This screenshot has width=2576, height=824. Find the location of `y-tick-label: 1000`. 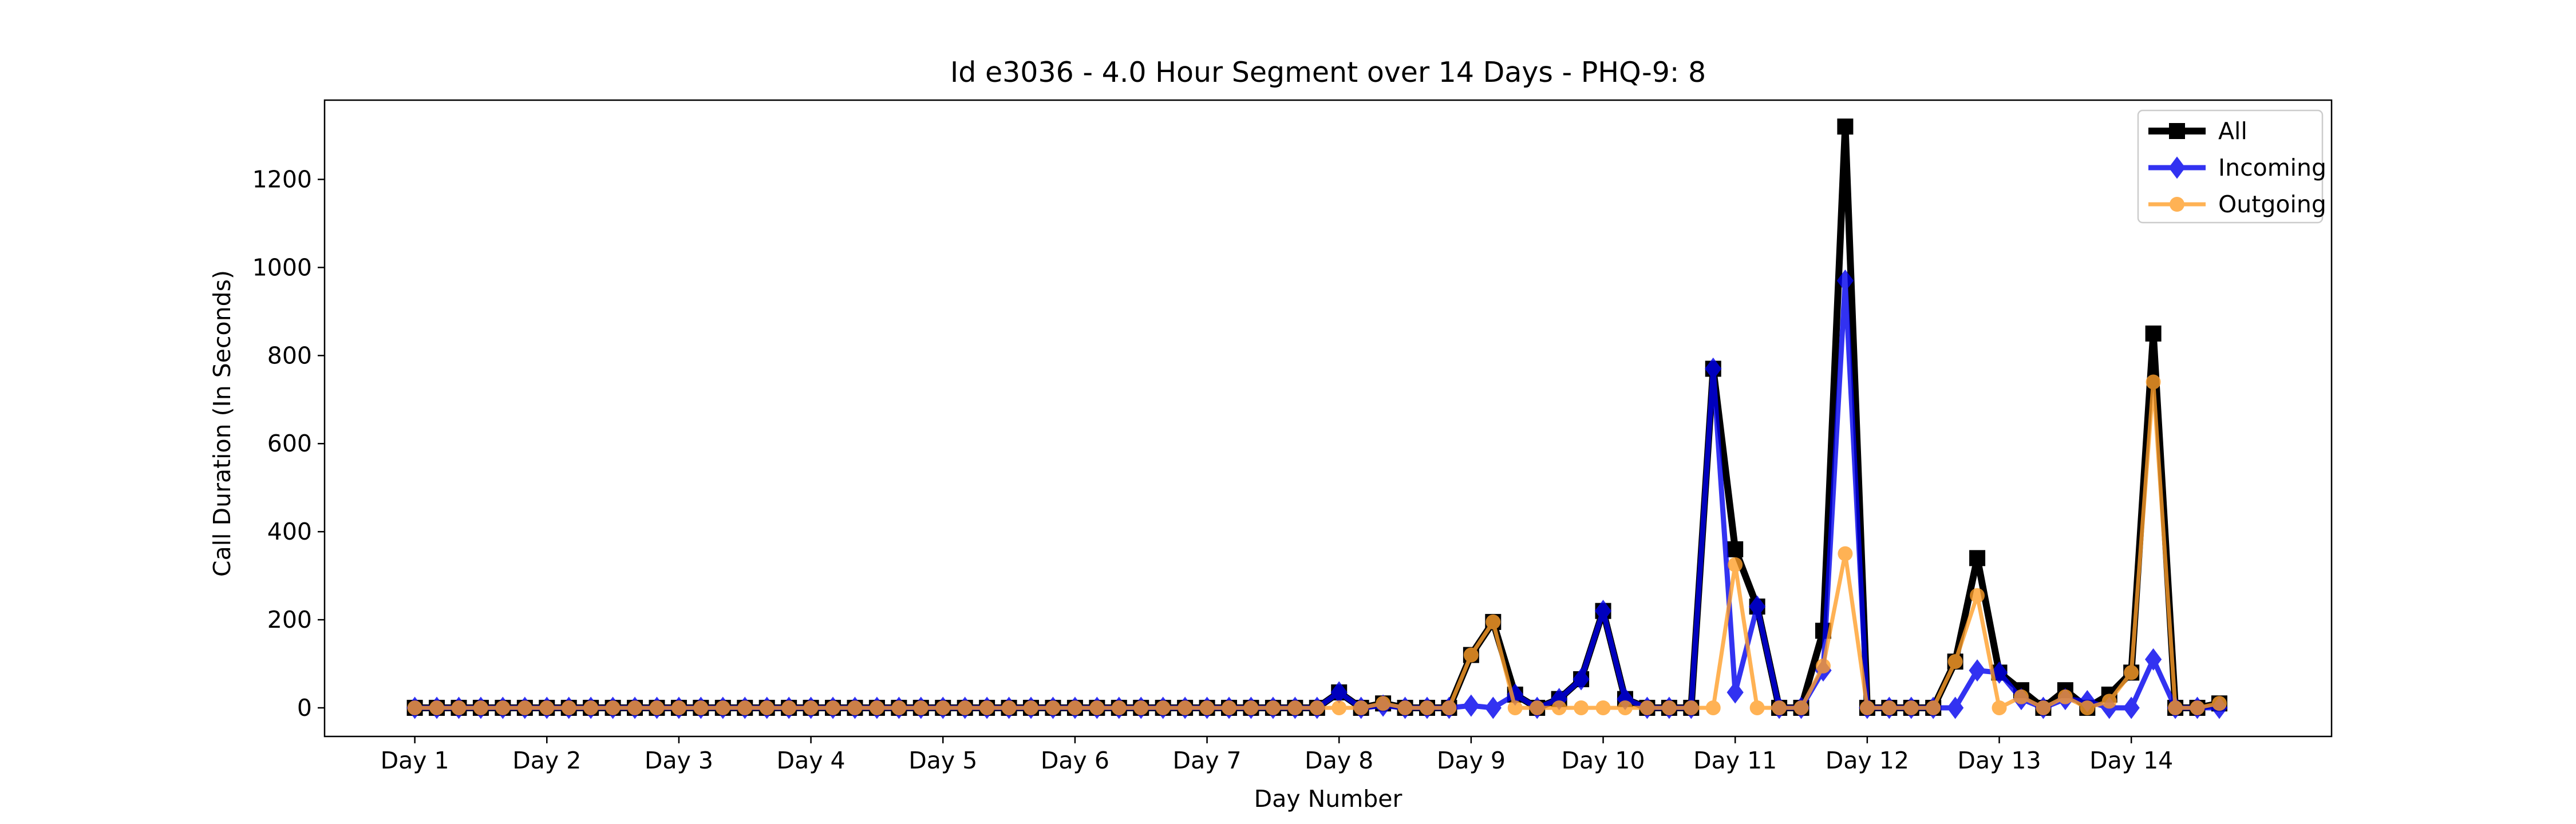

y-tick-label: 1000 is located at coordinates (282, 267).